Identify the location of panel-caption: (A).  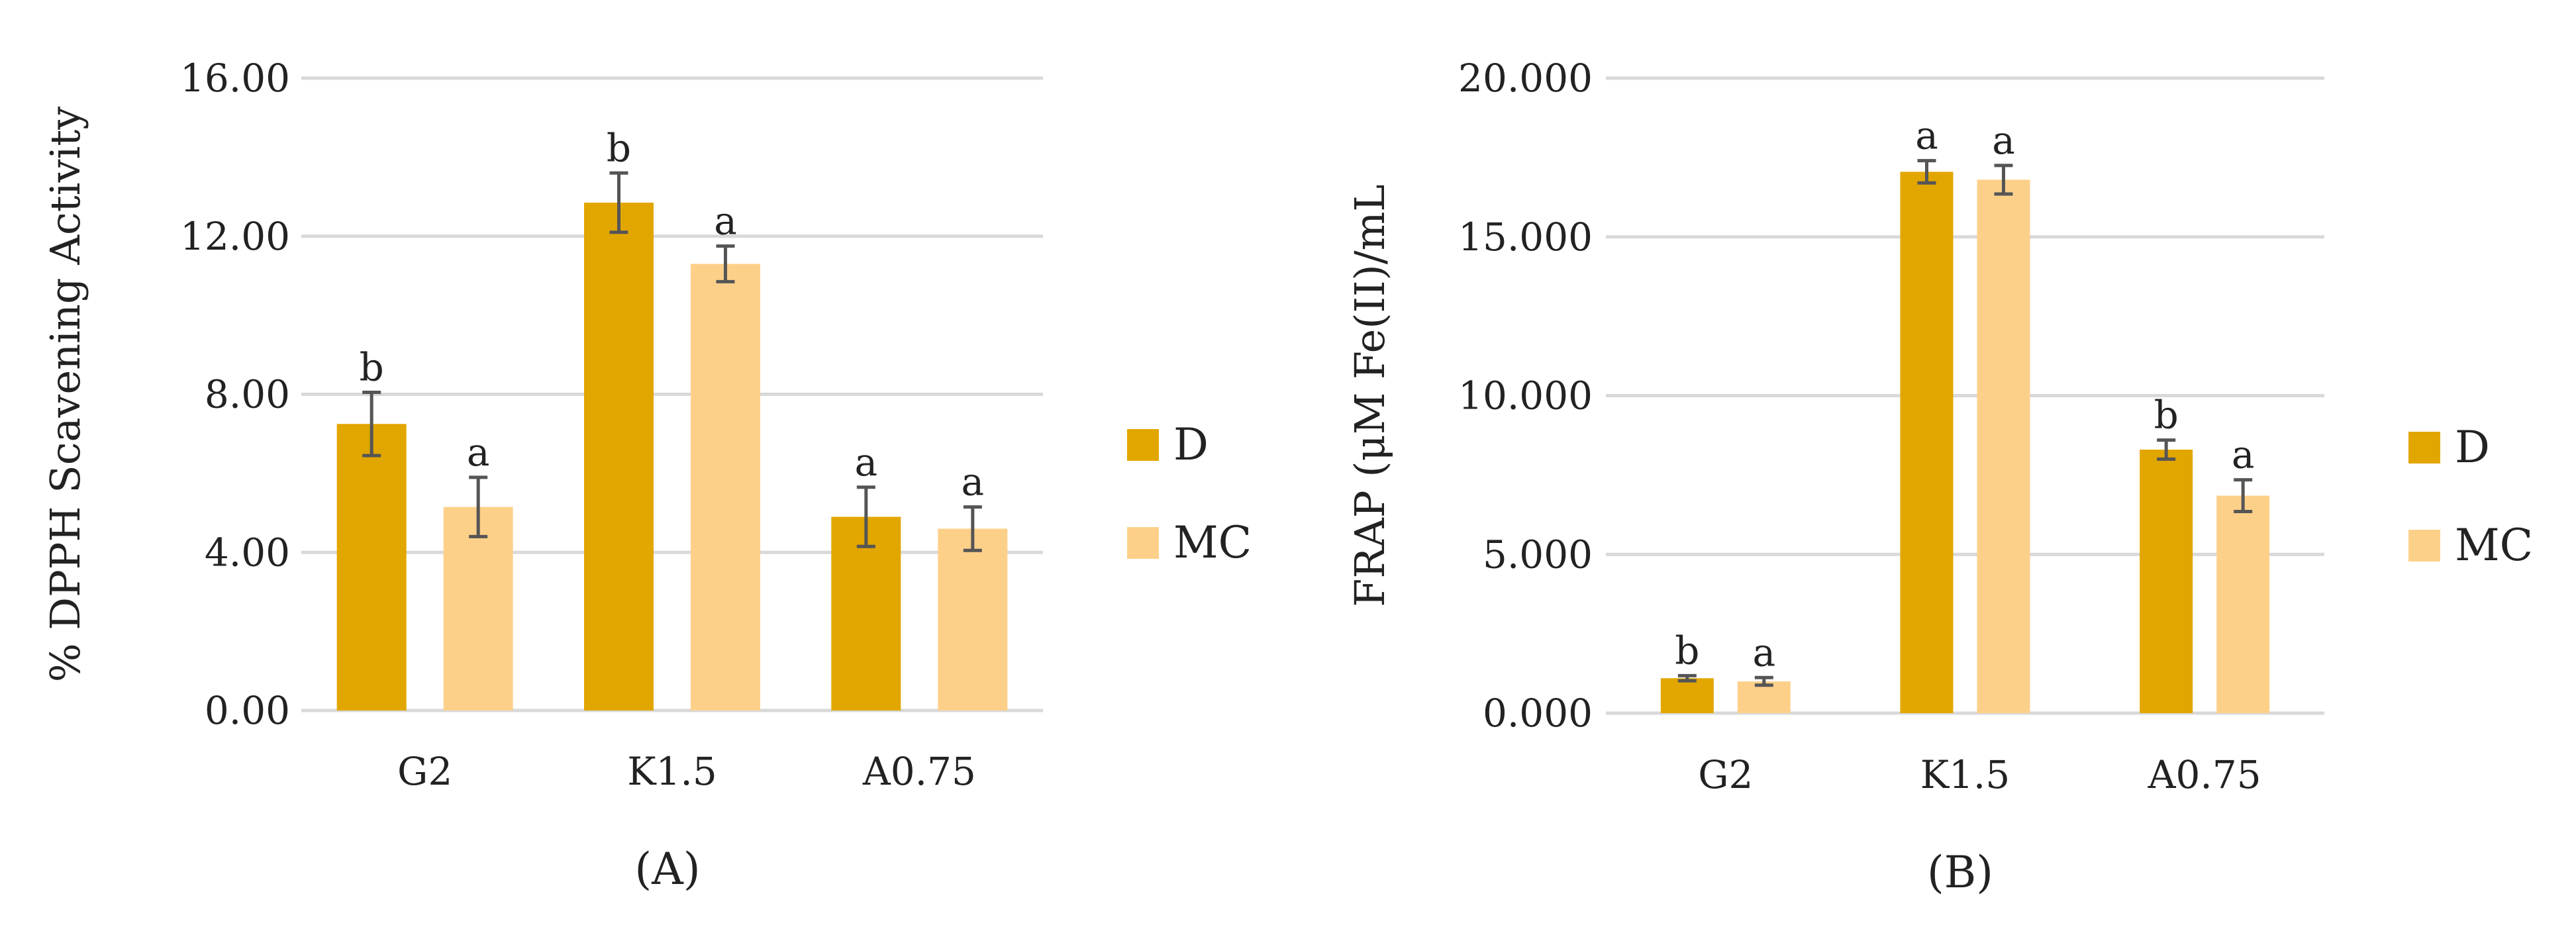
(667, 869).